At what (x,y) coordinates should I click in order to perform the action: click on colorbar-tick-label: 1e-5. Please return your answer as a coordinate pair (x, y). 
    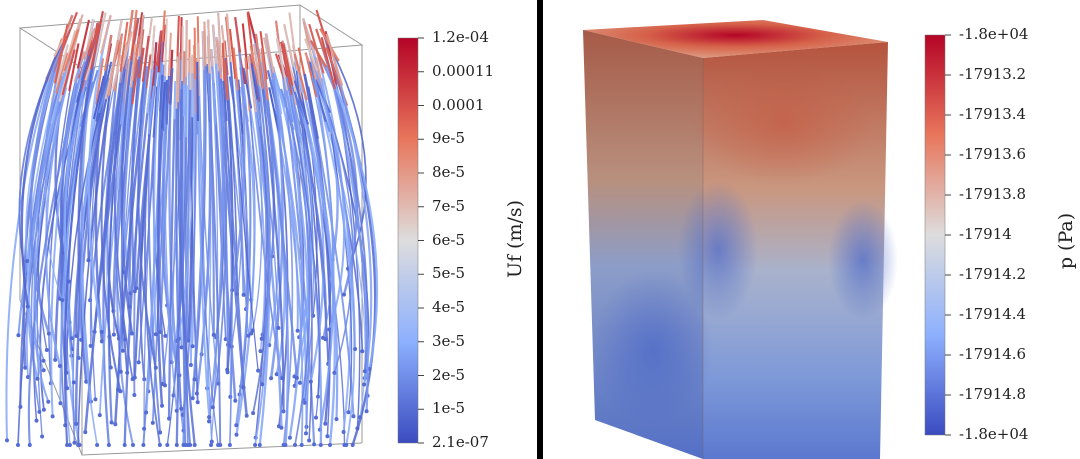
    Looking at the image, I should click on (449, 408).